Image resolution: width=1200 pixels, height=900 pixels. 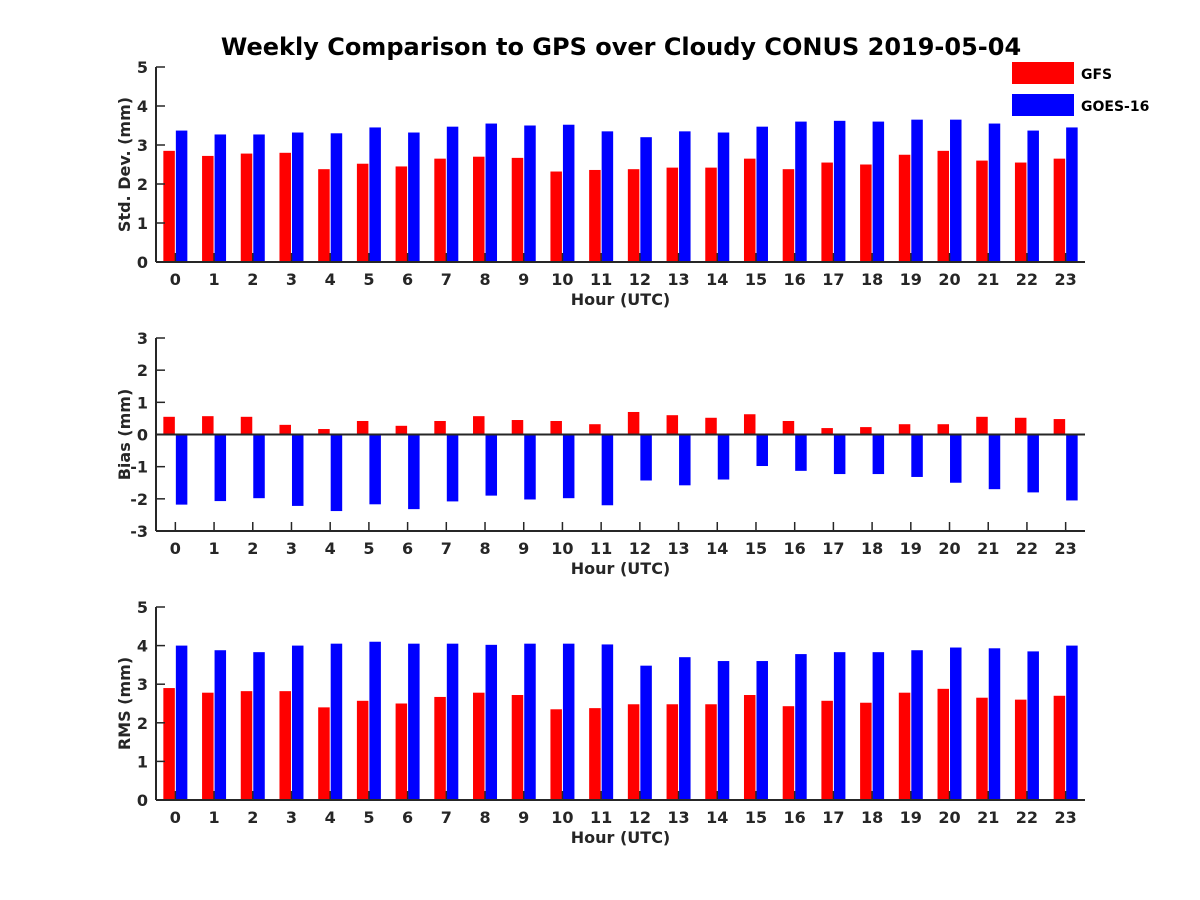 I want to click on x-tick-label: 0, so click(x=175, y=548).